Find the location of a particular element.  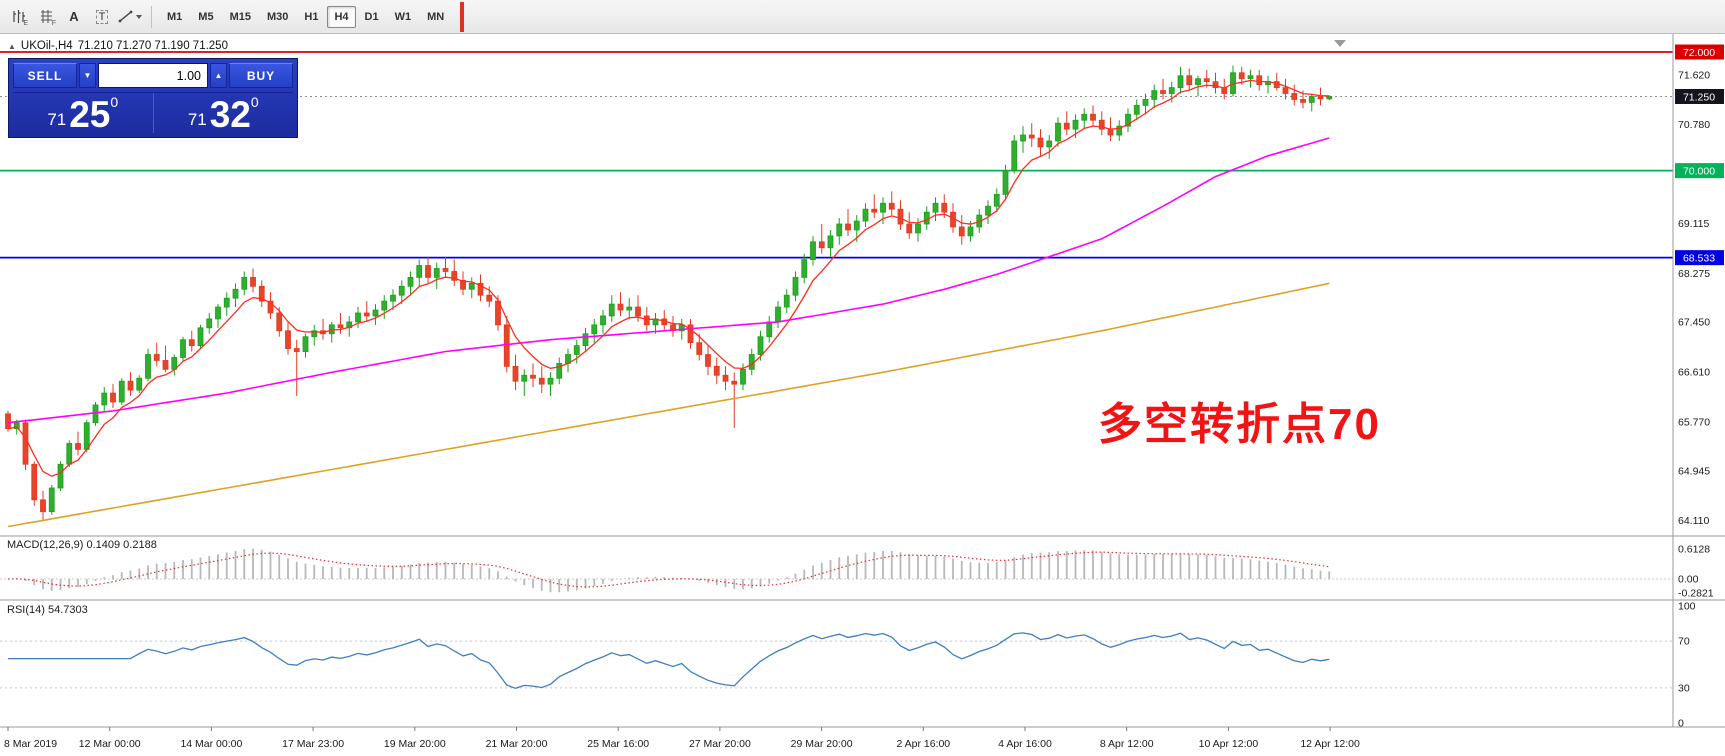

volume-increase-button: ▲ is located at coordinates (218, 75).